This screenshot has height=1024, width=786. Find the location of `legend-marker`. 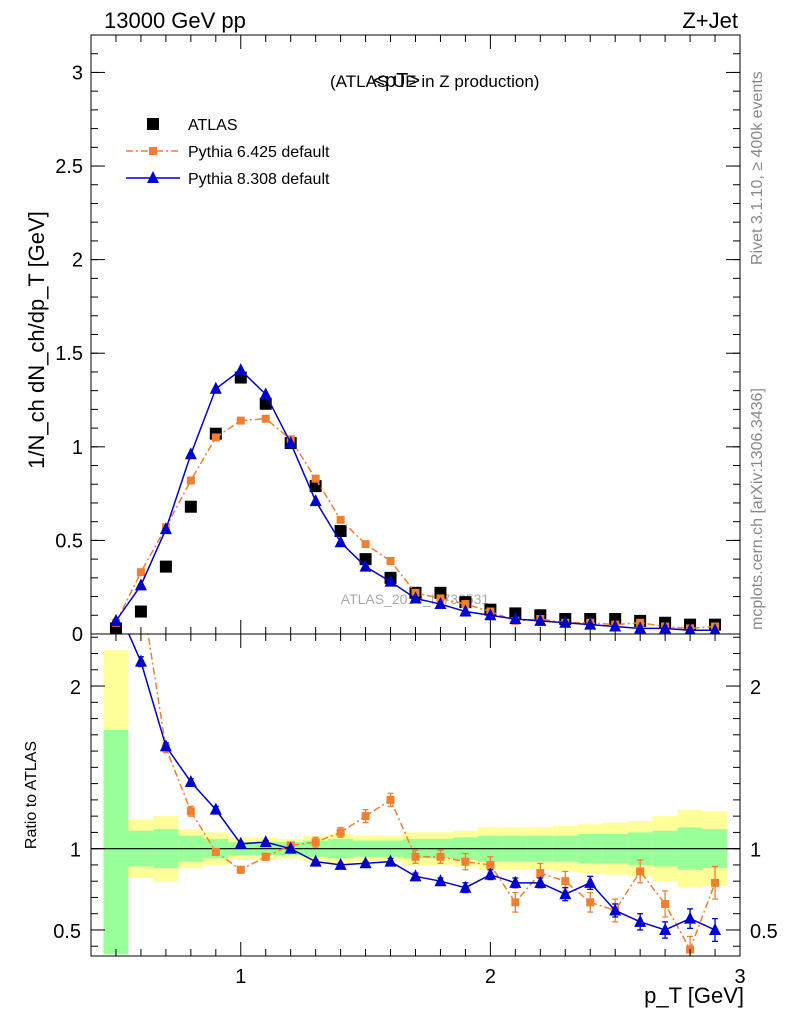

legend-marker is located at coordinates (153, 124).